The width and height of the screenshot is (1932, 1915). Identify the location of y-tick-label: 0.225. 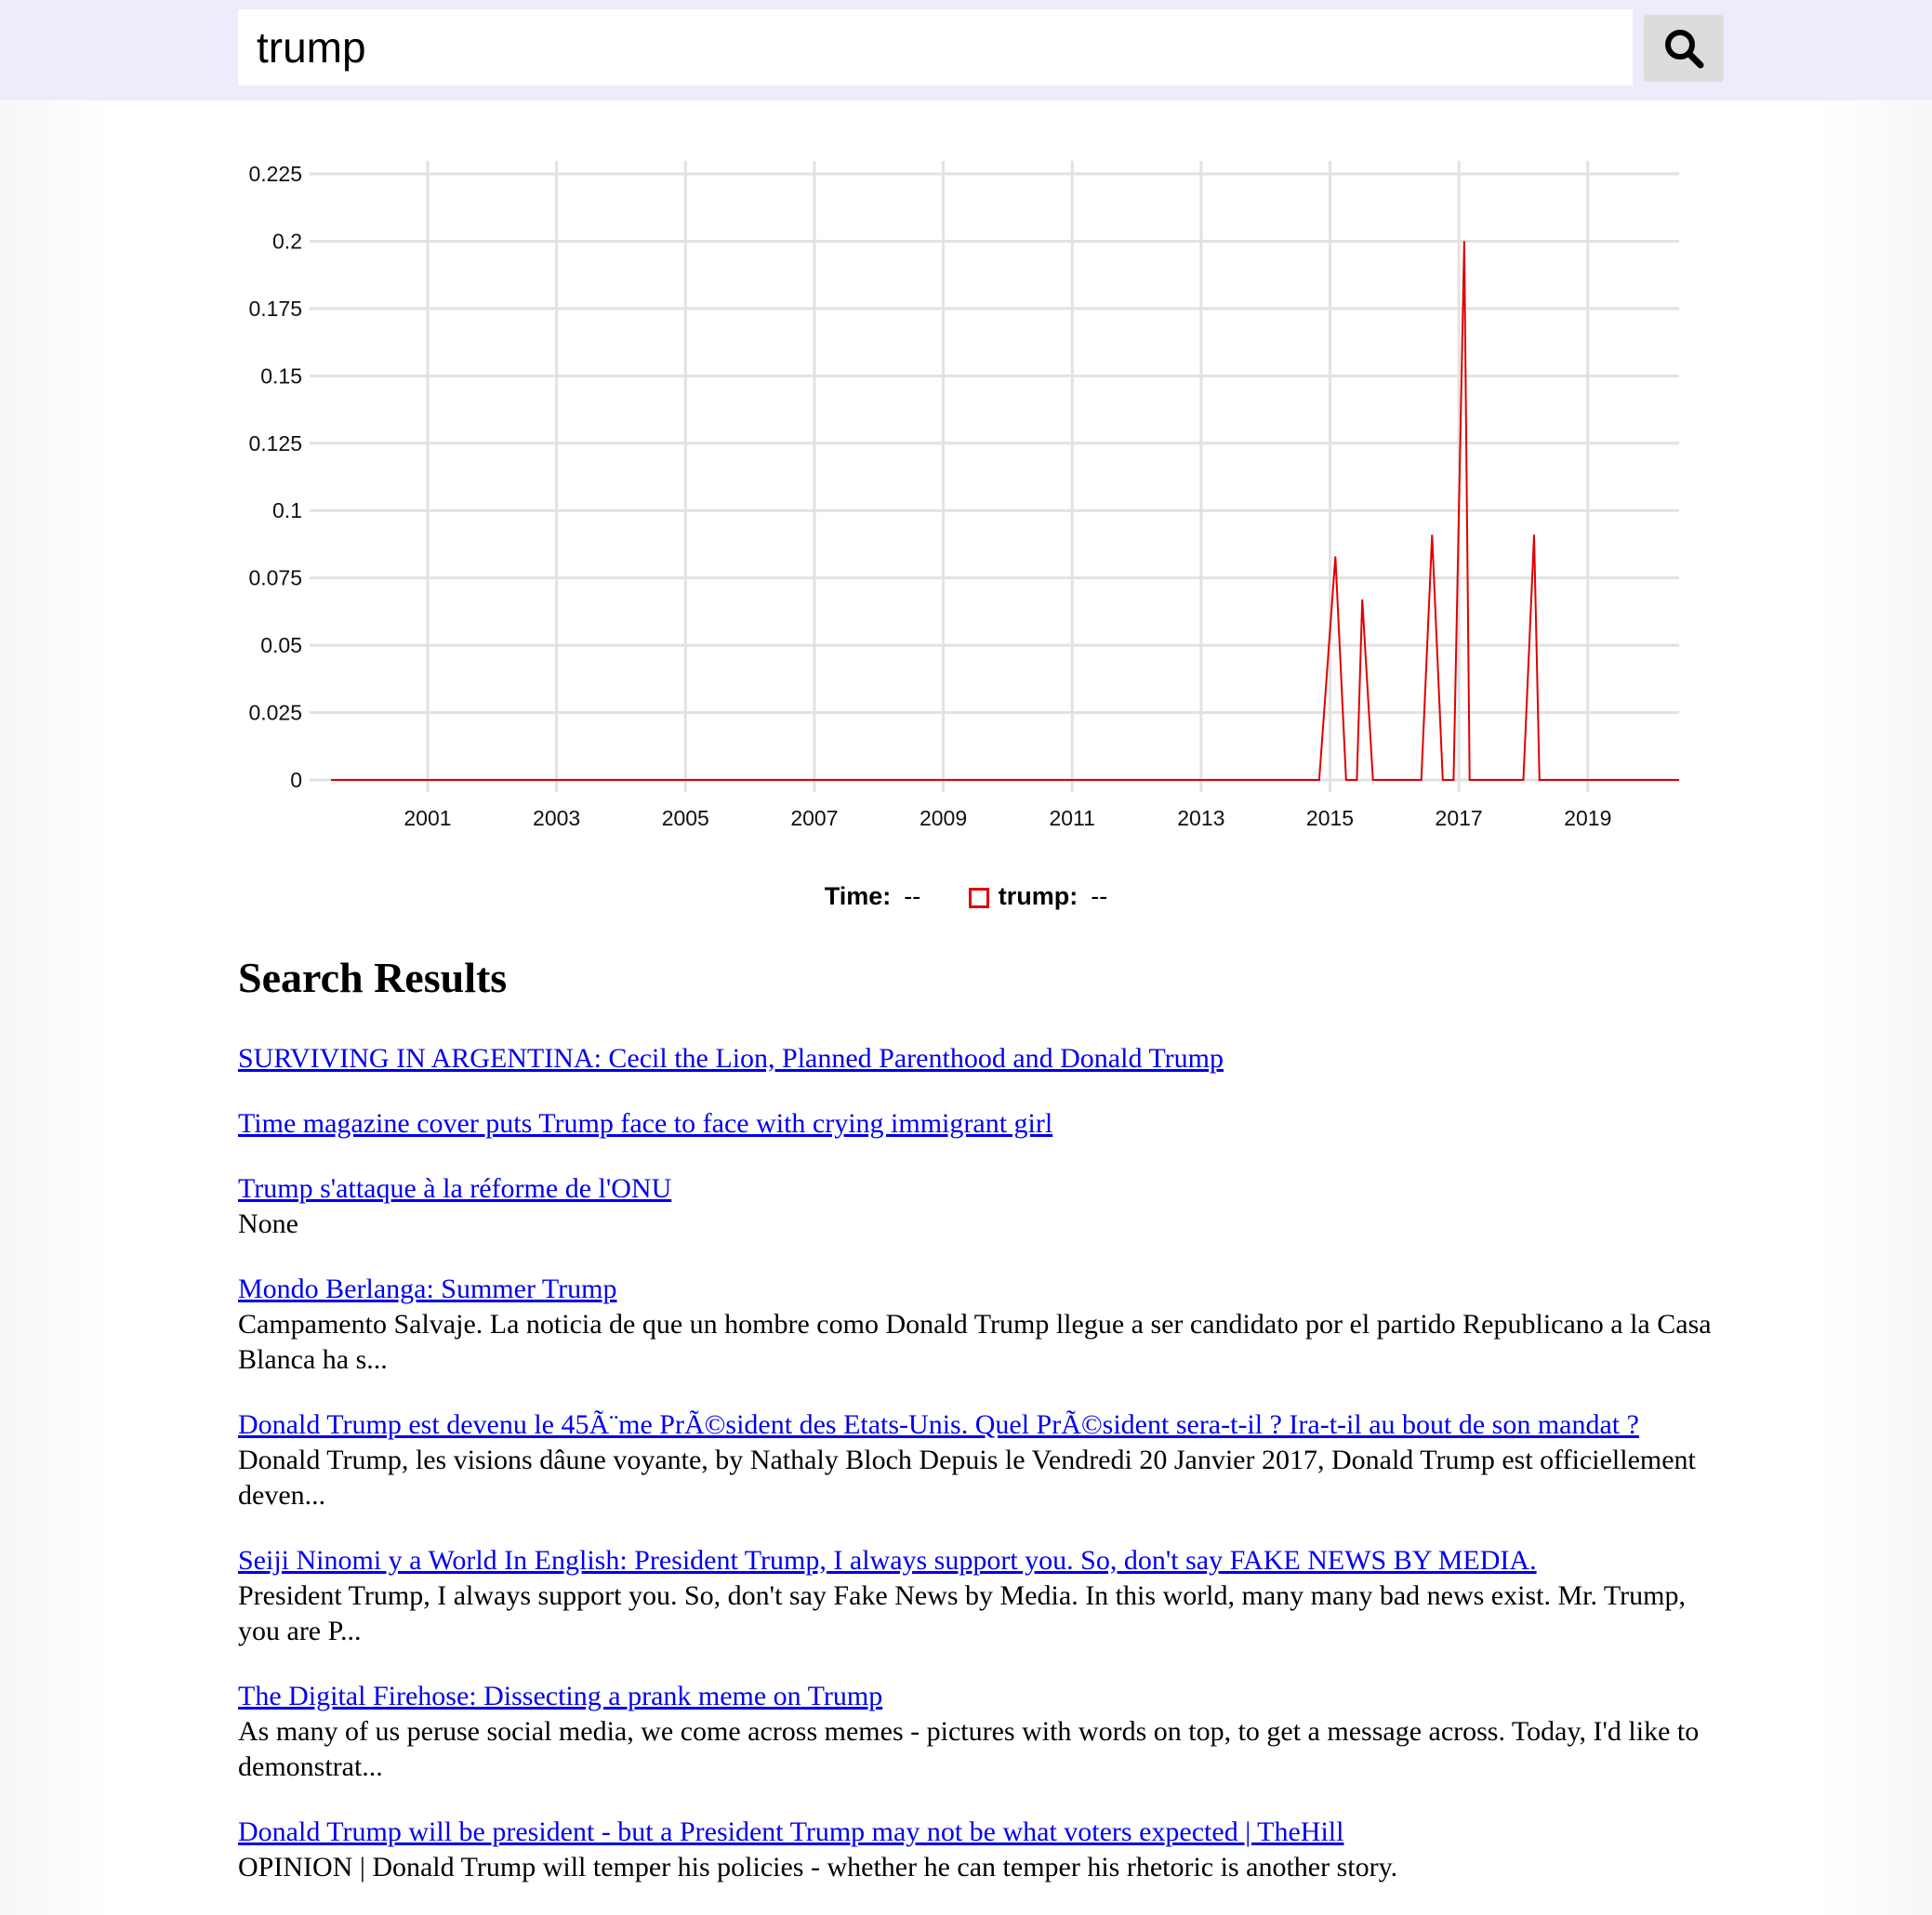
(275, 174).